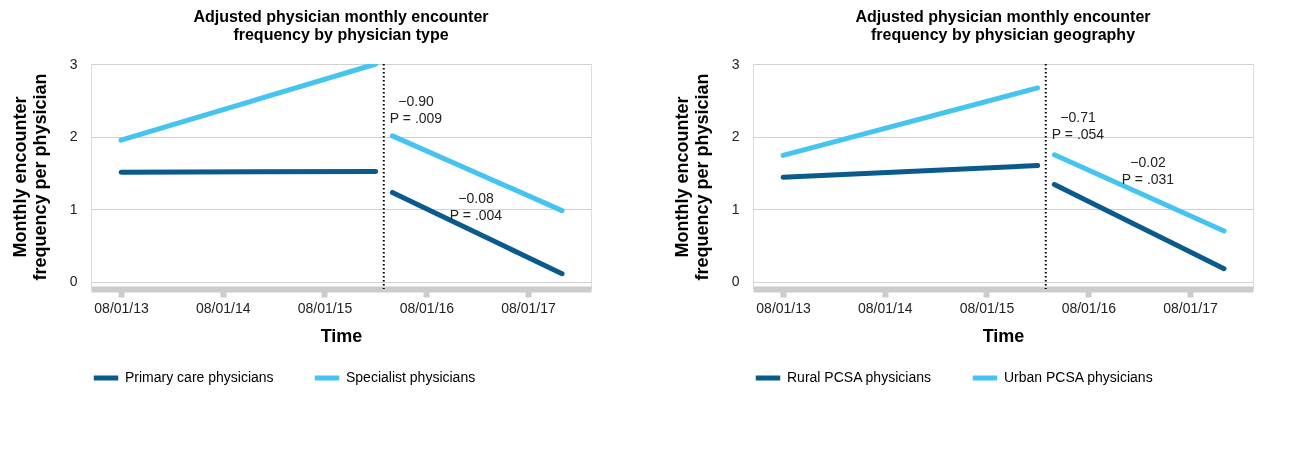 The width and height of the screenshot is (1301, 451). I want to click on text: frequency by physician type, so click(341, 34).